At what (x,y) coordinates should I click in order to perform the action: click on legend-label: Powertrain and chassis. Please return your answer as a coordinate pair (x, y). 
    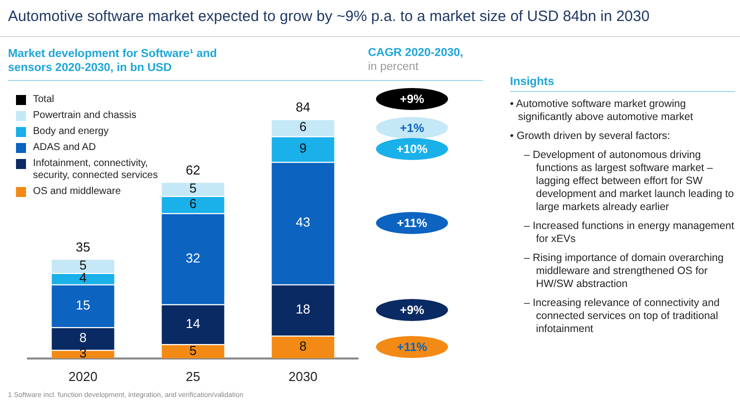
    Looking at the image, I should click on (84, 116).